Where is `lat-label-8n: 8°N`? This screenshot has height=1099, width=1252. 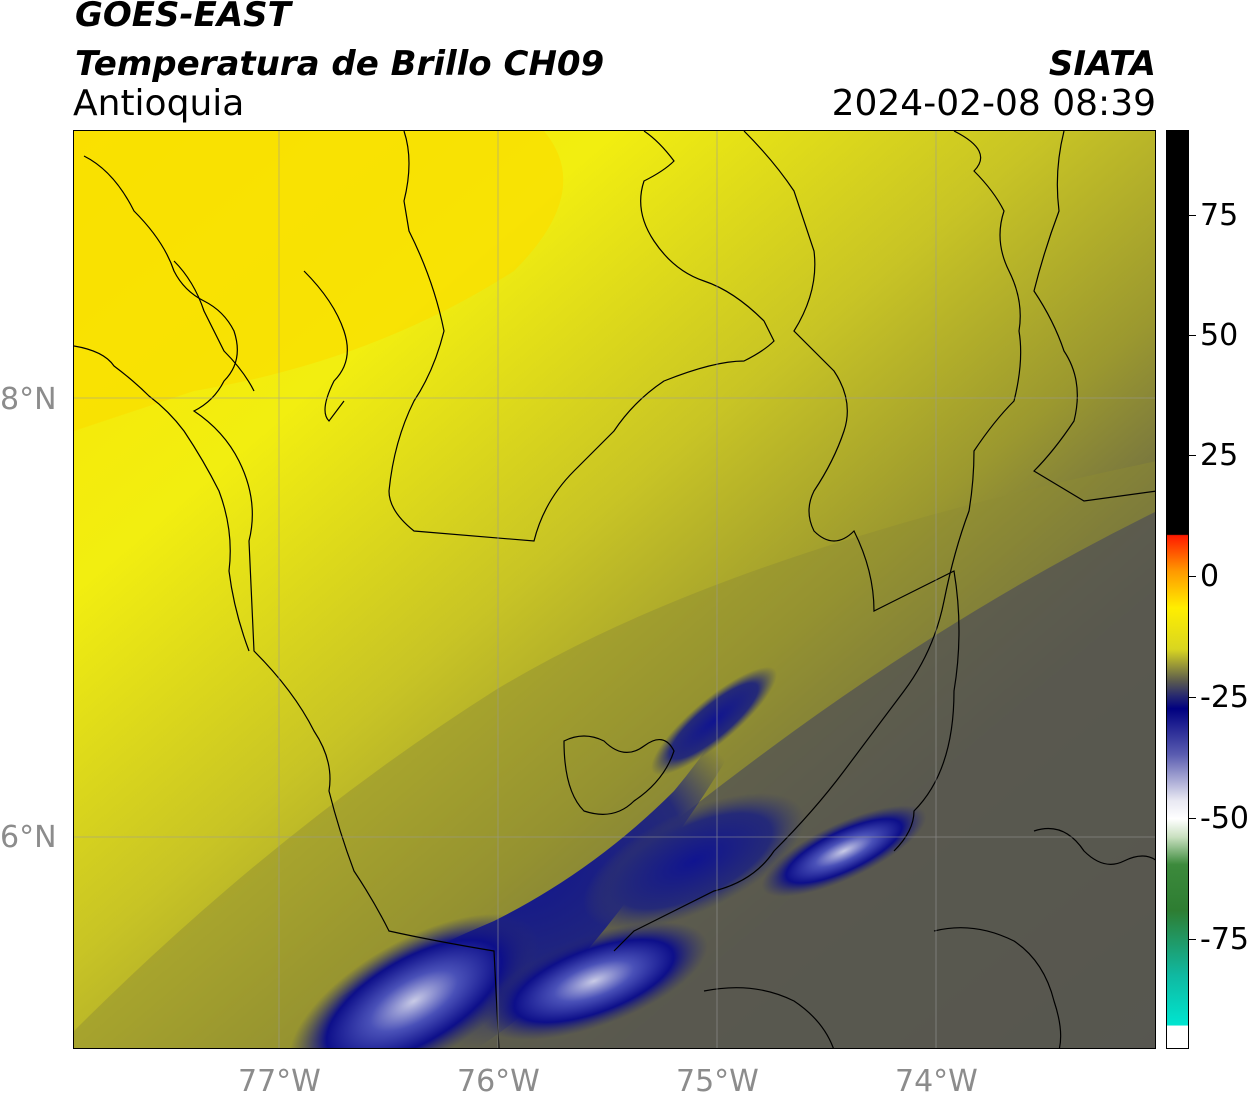
lat-label-8n: 8°N is located at coordinates (28, 399).